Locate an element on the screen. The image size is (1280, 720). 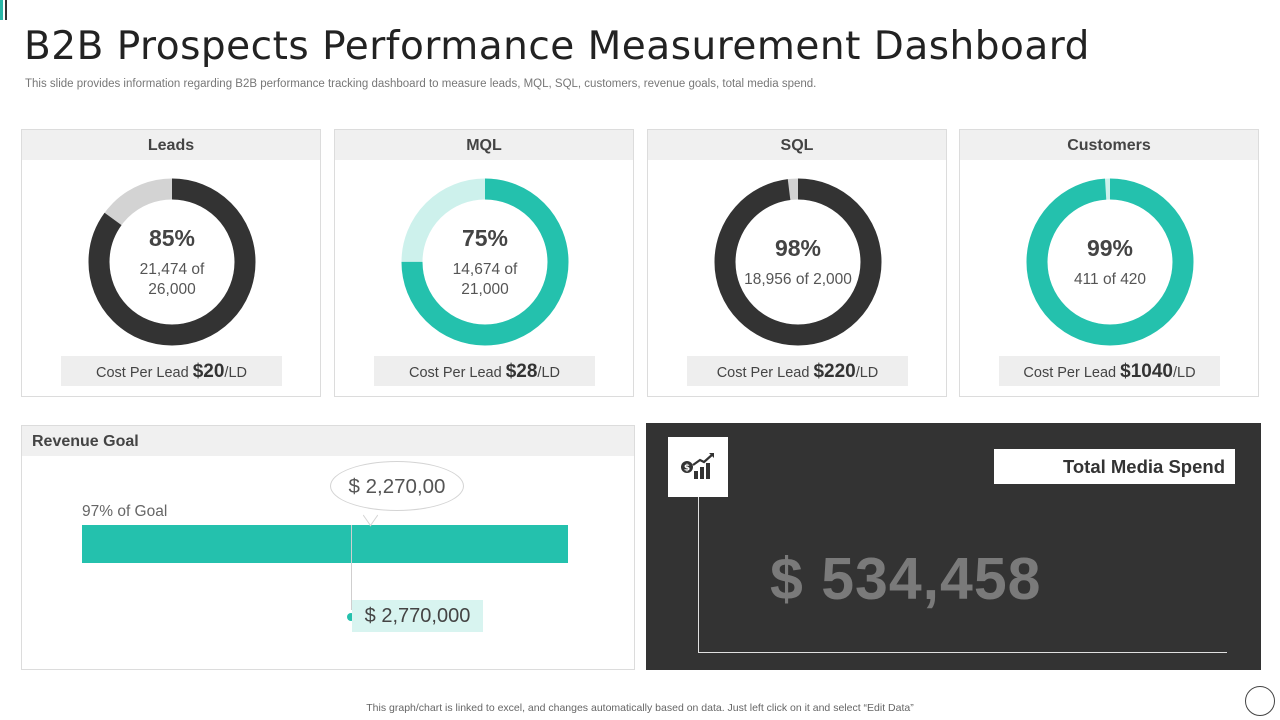
kpi-card-title: Customers is located at coordinates (1109, 145).